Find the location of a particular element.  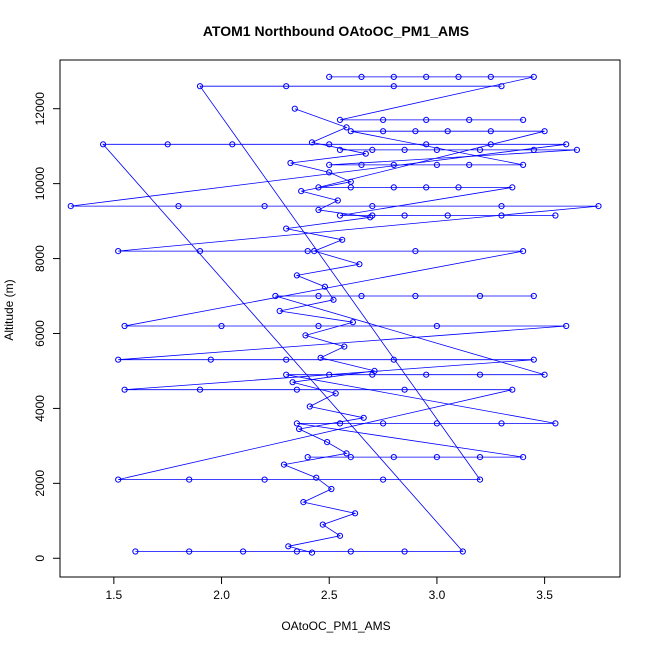

y-tick-label: 8000 is located at coordinates (40, 258).